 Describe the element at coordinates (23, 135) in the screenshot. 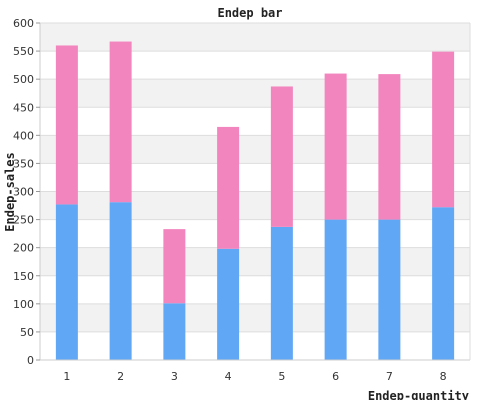

I see `y-tick-label: 400` at that location.